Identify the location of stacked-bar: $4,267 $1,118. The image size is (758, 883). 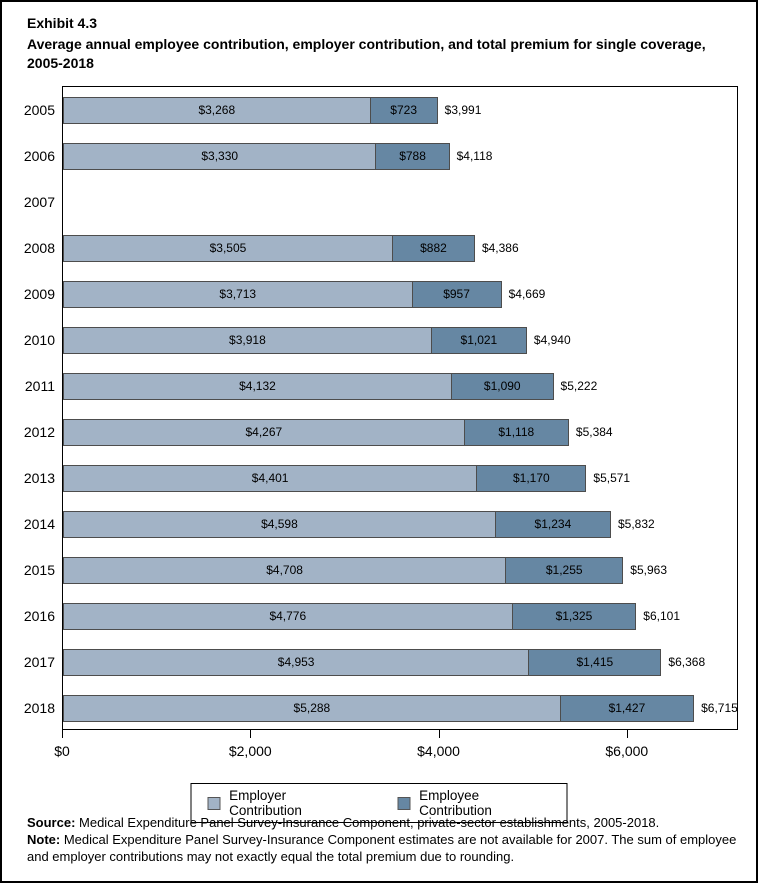
(316, 432).